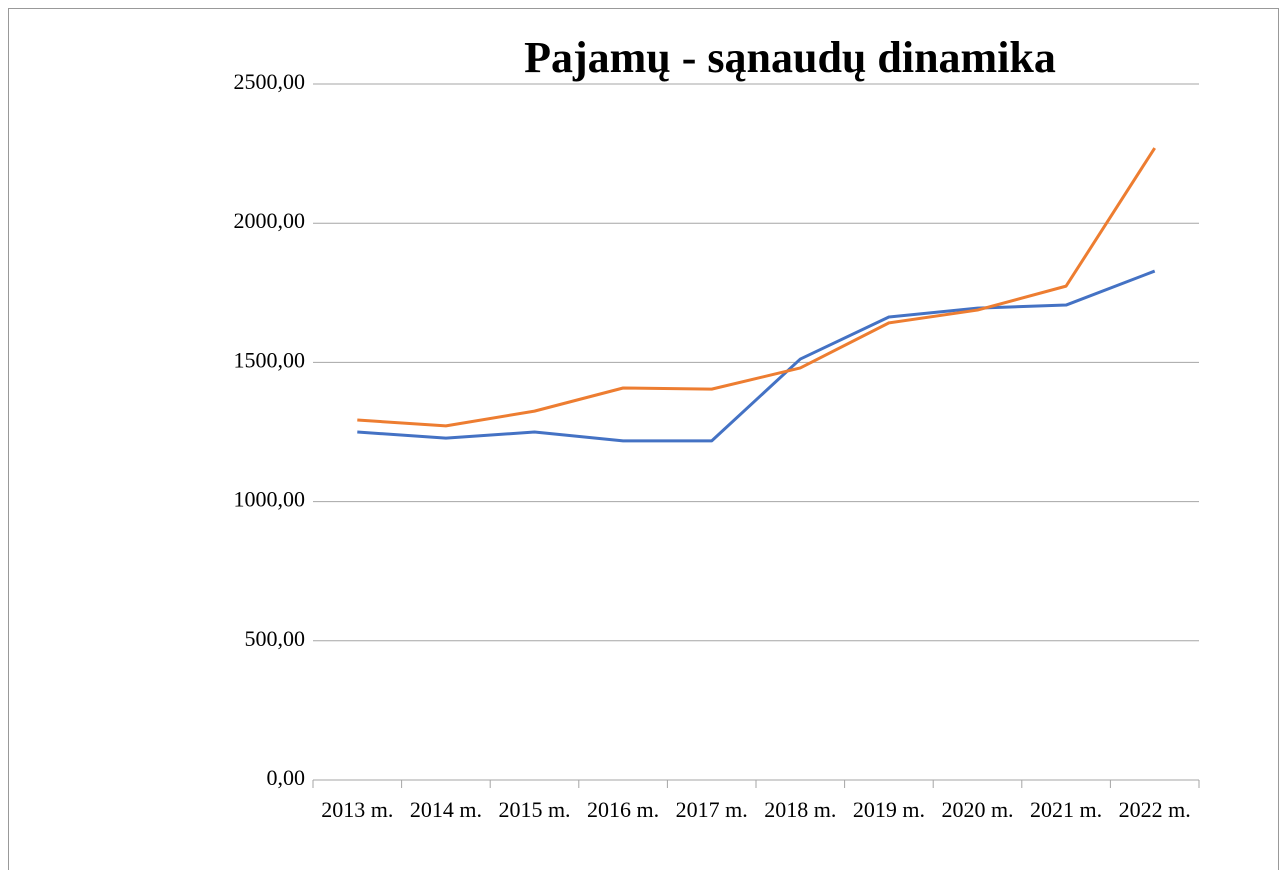  Describe the element at coordinates (977, 809) in the screenshot. I see `x-tick-label: 2020 m.` at that location.